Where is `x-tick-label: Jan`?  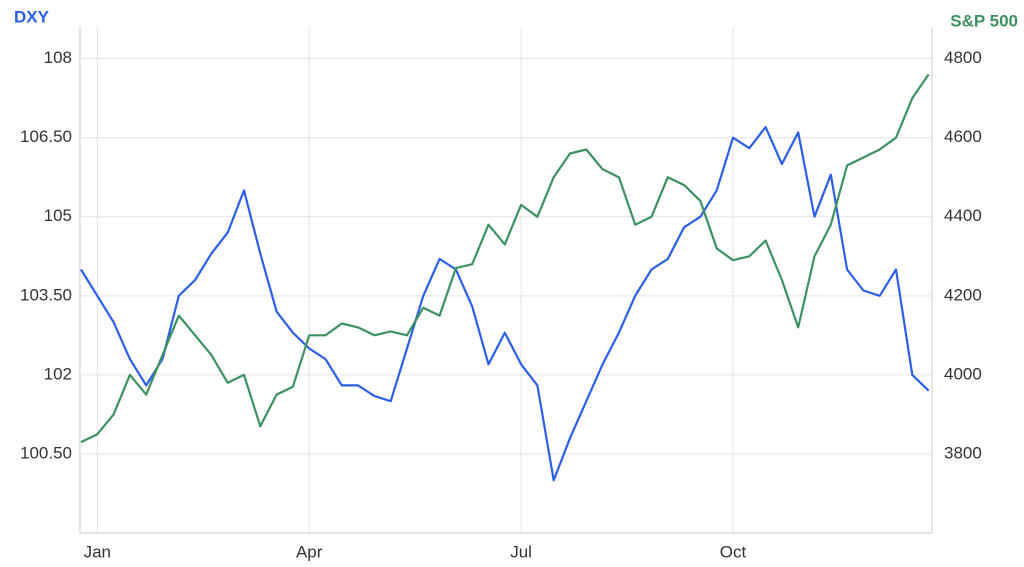
x-tick-label: Jan is located at coordinates (97, 551).